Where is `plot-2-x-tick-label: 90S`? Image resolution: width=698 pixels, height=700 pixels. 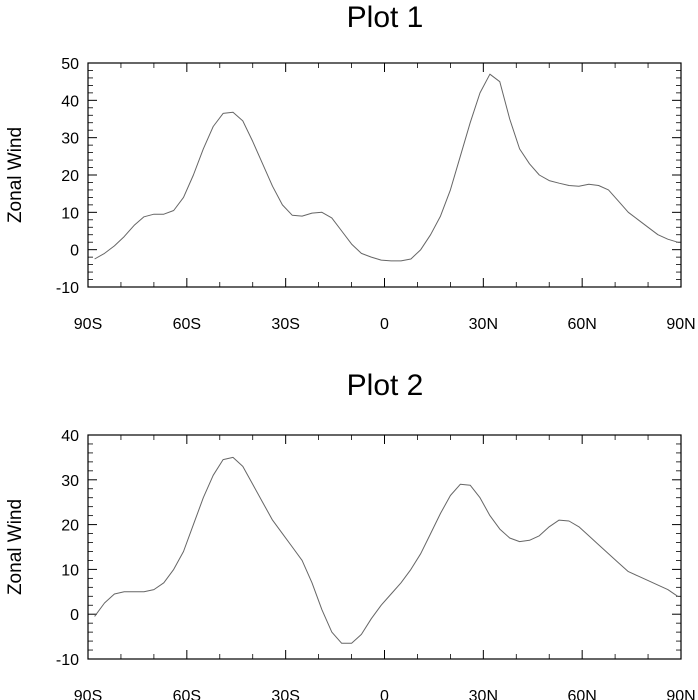 plot-2-x-tick-label: 90S is located at coordinates (88, 694).